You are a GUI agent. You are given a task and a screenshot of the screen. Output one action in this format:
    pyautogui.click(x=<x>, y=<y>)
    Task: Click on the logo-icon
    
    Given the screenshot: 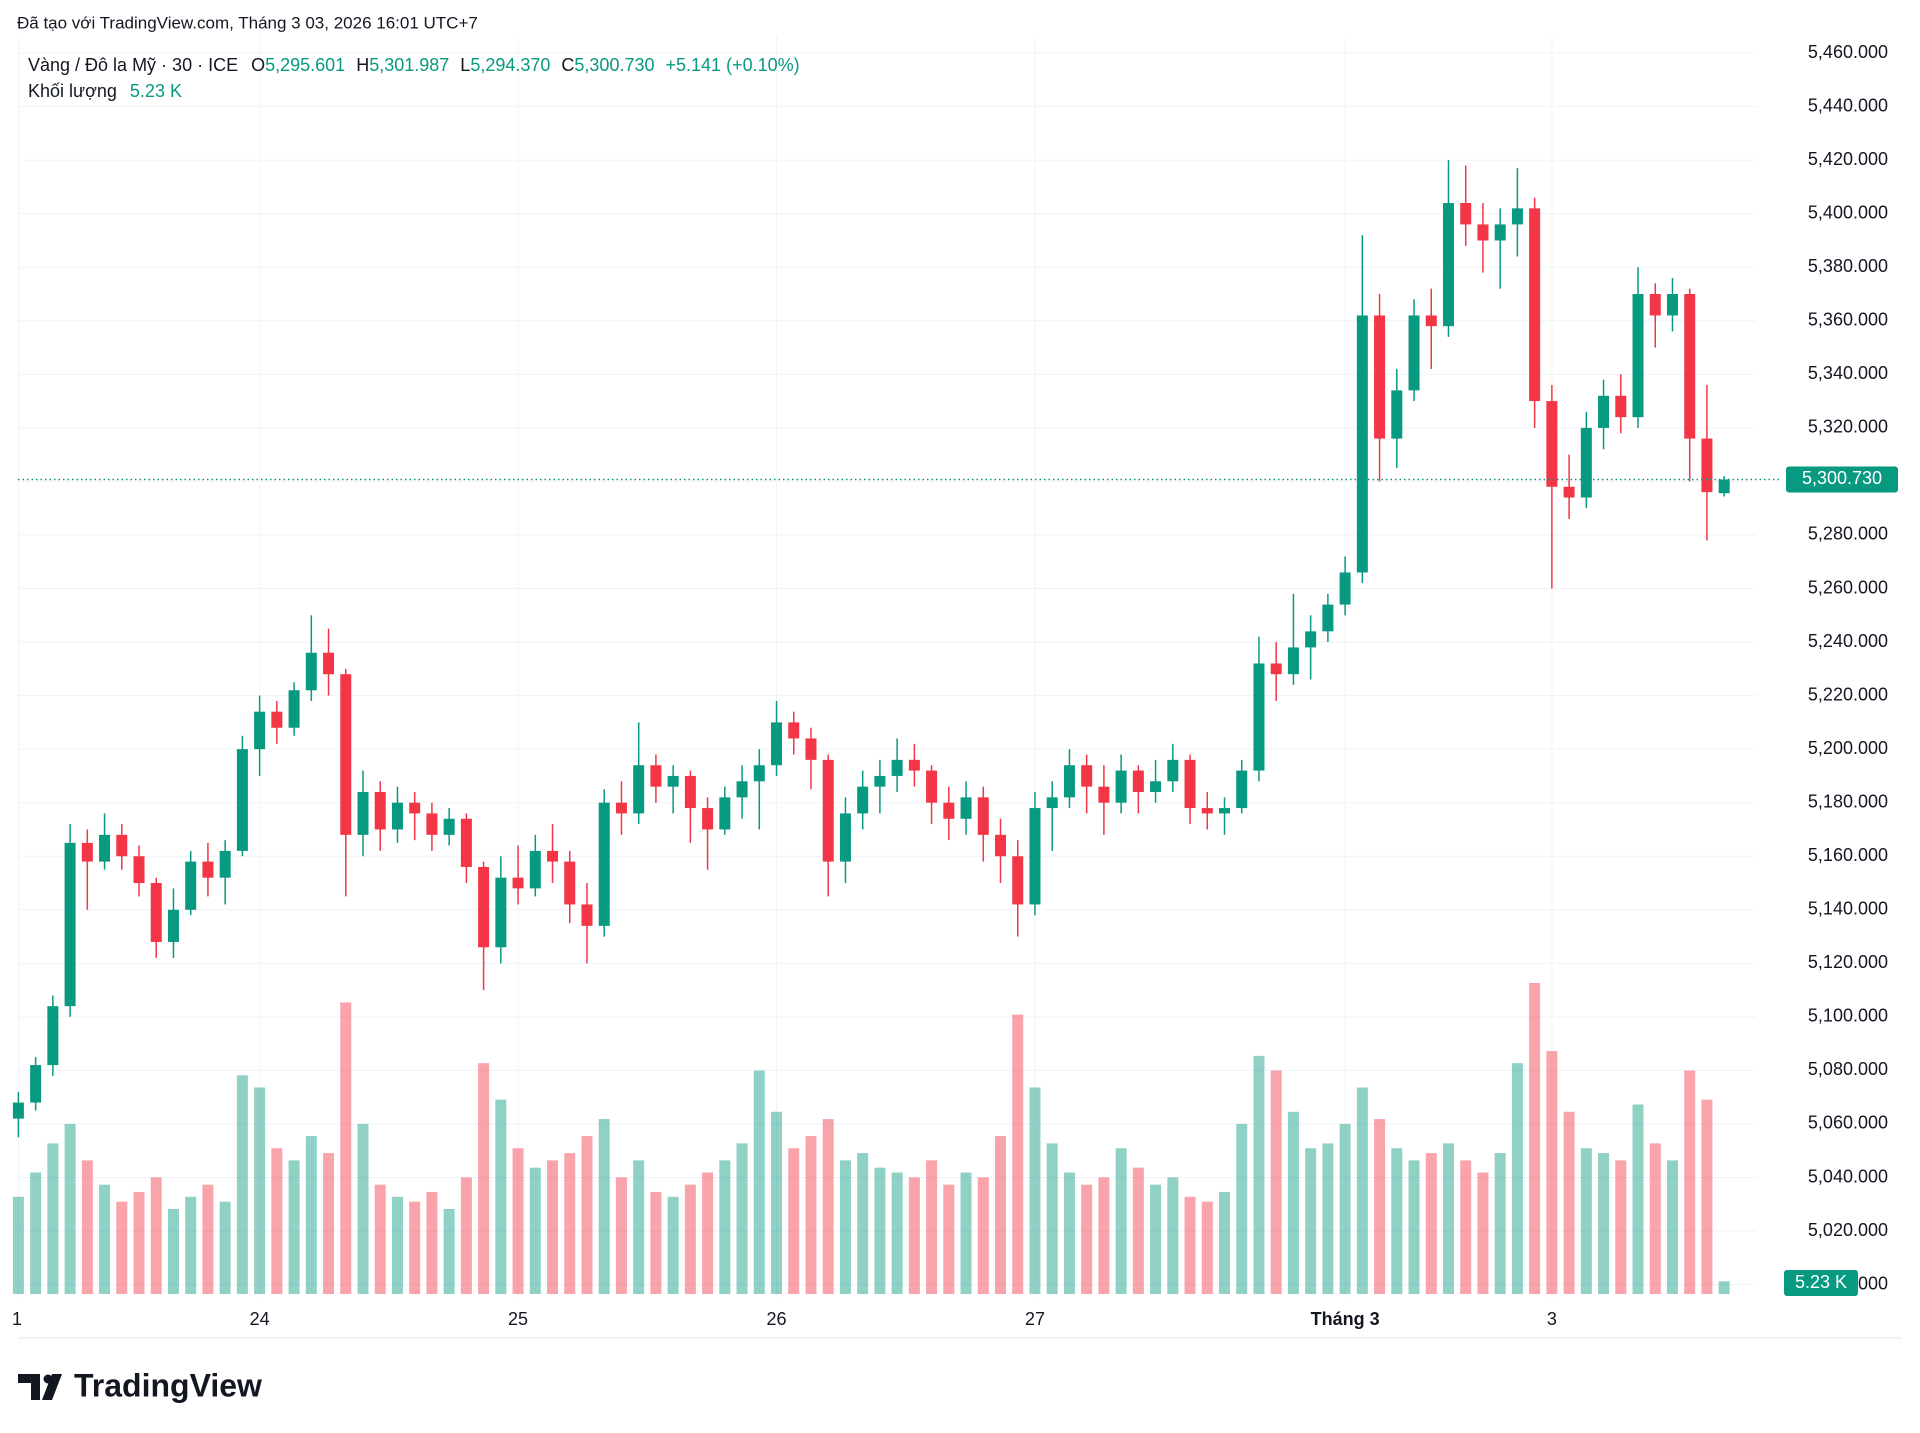 What is the action you would take?
    pyautogui.click(x=40, y=1387)
    